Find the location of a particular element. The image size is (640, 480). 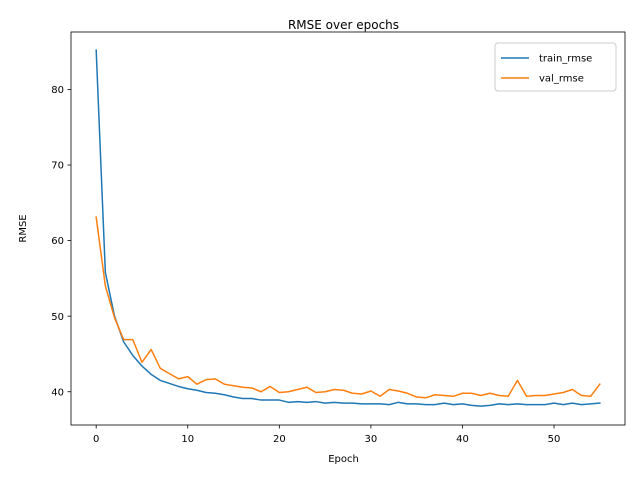

x-tick-label: 30 is located at coordinates (371, 439).